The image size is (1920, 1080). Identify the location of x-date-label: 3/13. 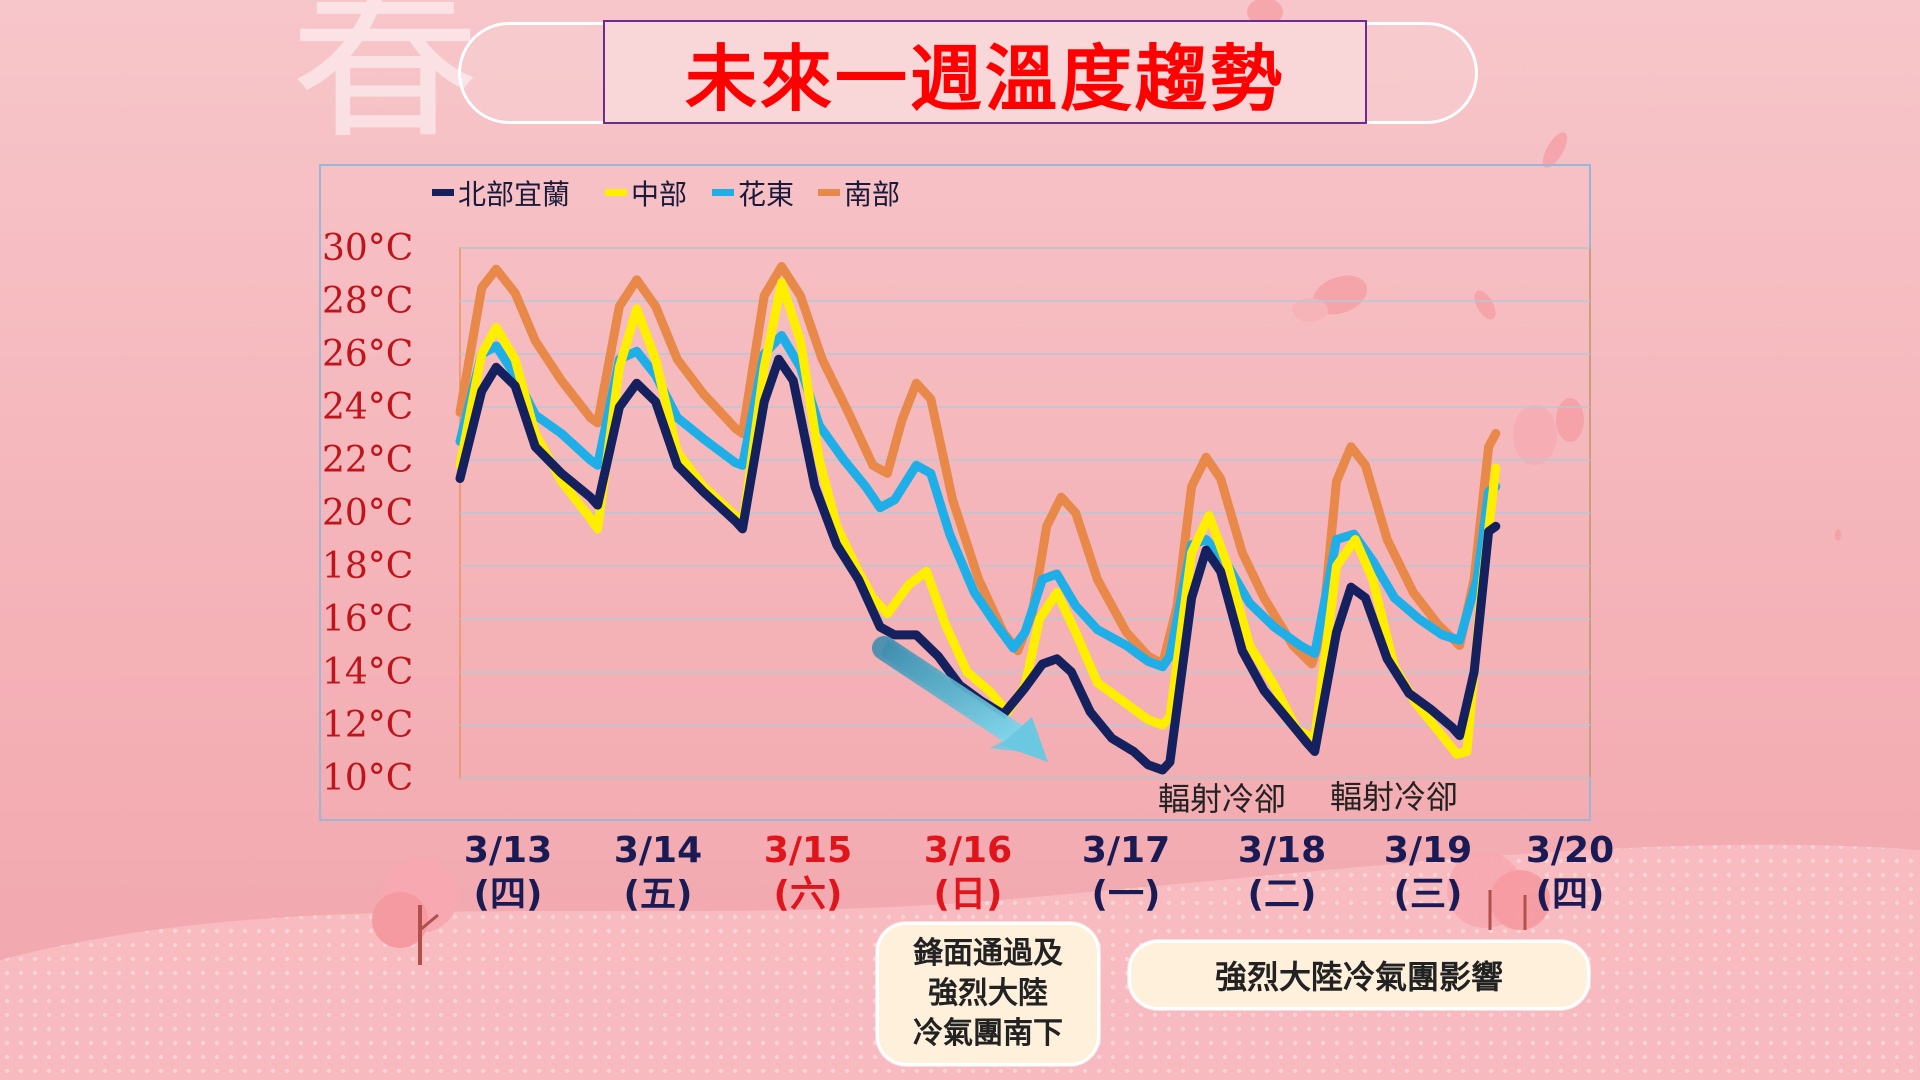
(508, 850).